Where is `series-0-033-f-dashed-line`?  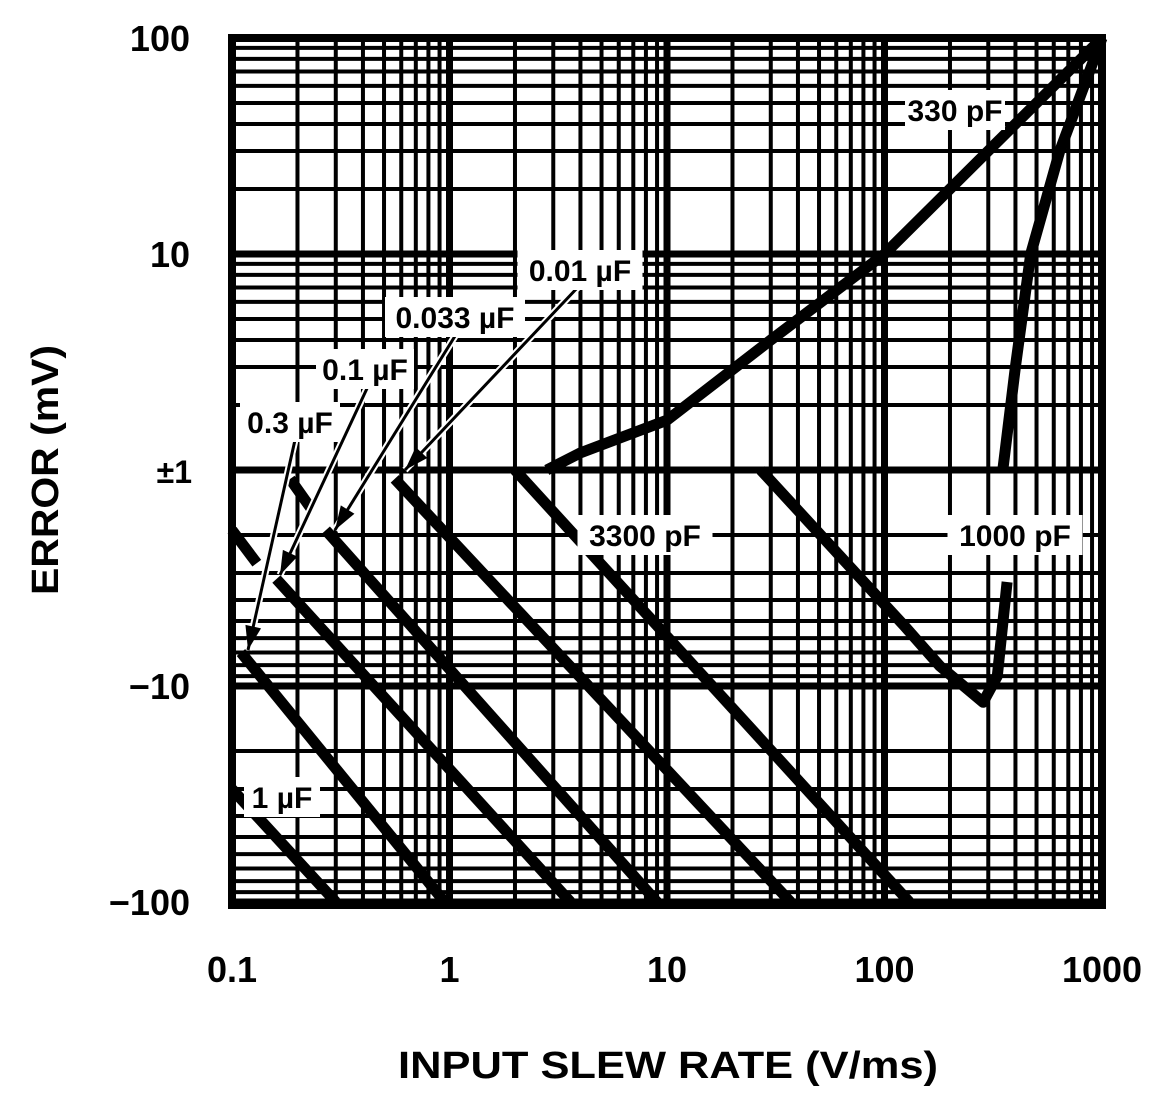 series-0-033-f-dashed-line is located at coordinates (300, 493).